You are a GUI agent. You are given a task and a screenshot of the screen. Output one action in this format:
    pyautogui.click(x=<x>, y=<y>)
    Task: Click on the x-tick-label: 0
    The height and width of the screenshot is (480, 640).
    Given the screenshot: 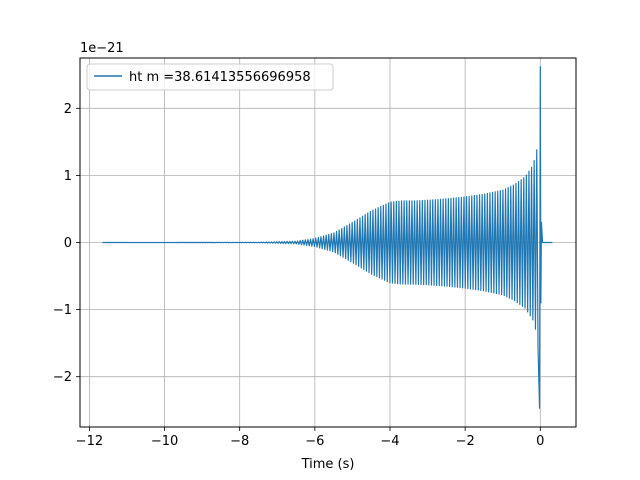 What is the action you would take?
    pyautogui.click(x=540, y=441)
    